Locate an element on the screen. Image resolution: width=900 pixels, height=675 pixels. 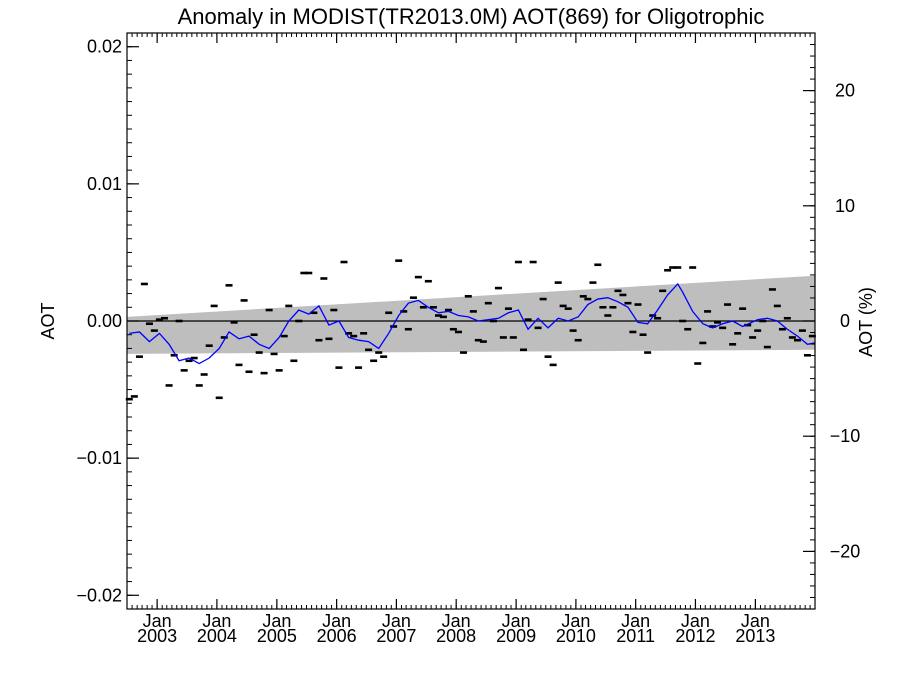
x-tick-label-year: 2005 is located at coordinates (277, 636).